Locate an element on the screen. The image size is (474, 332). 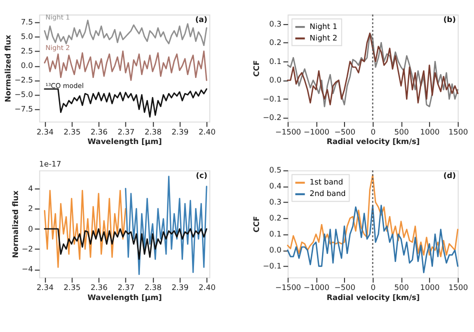
y-tick-label: −7.5 is located at coordinates (24, 109).